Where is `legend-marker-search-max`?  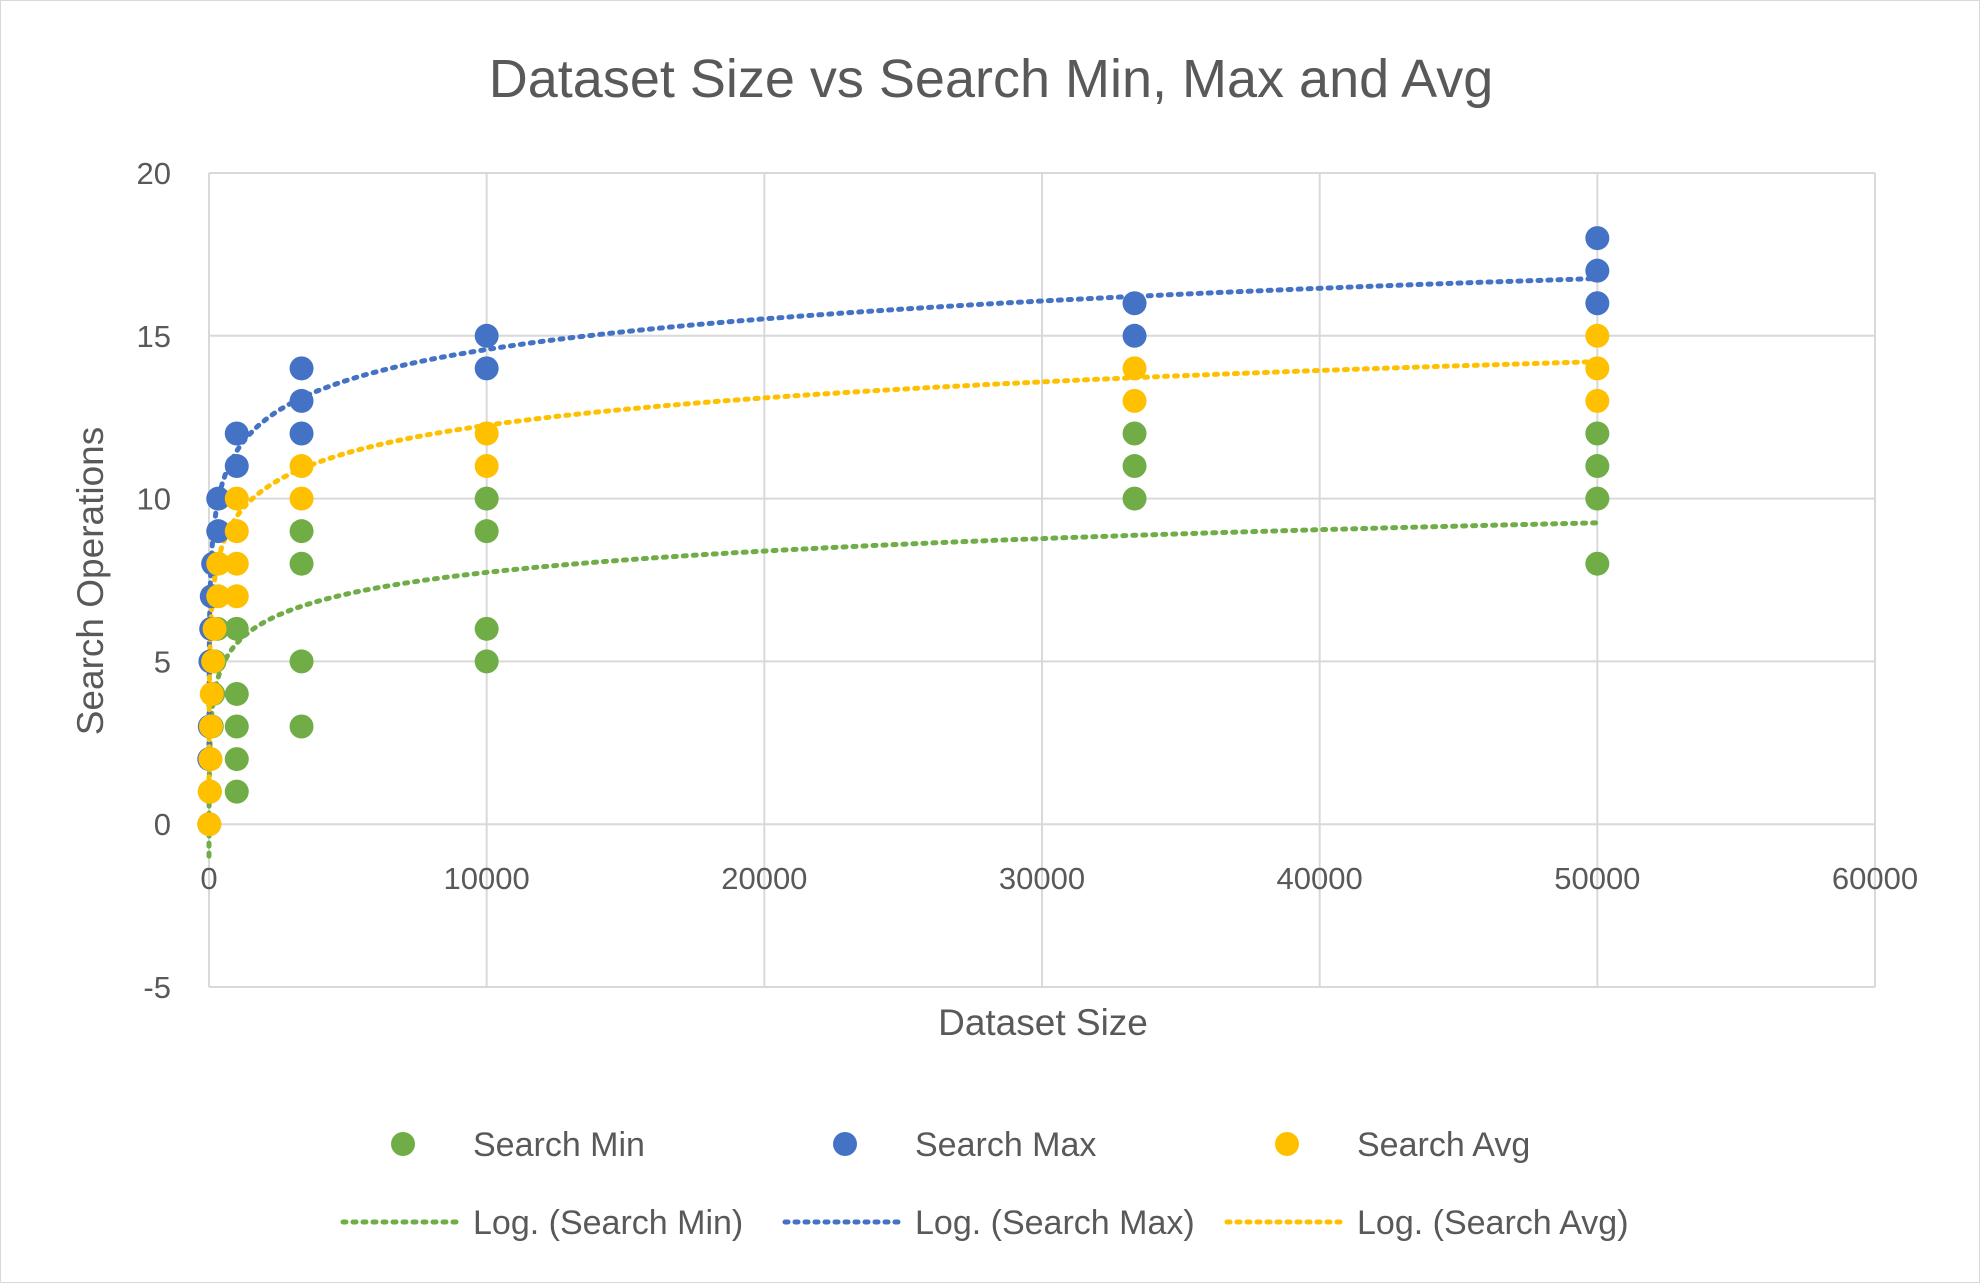
legend-marker-search-max is located at coordinates (845, 1144).